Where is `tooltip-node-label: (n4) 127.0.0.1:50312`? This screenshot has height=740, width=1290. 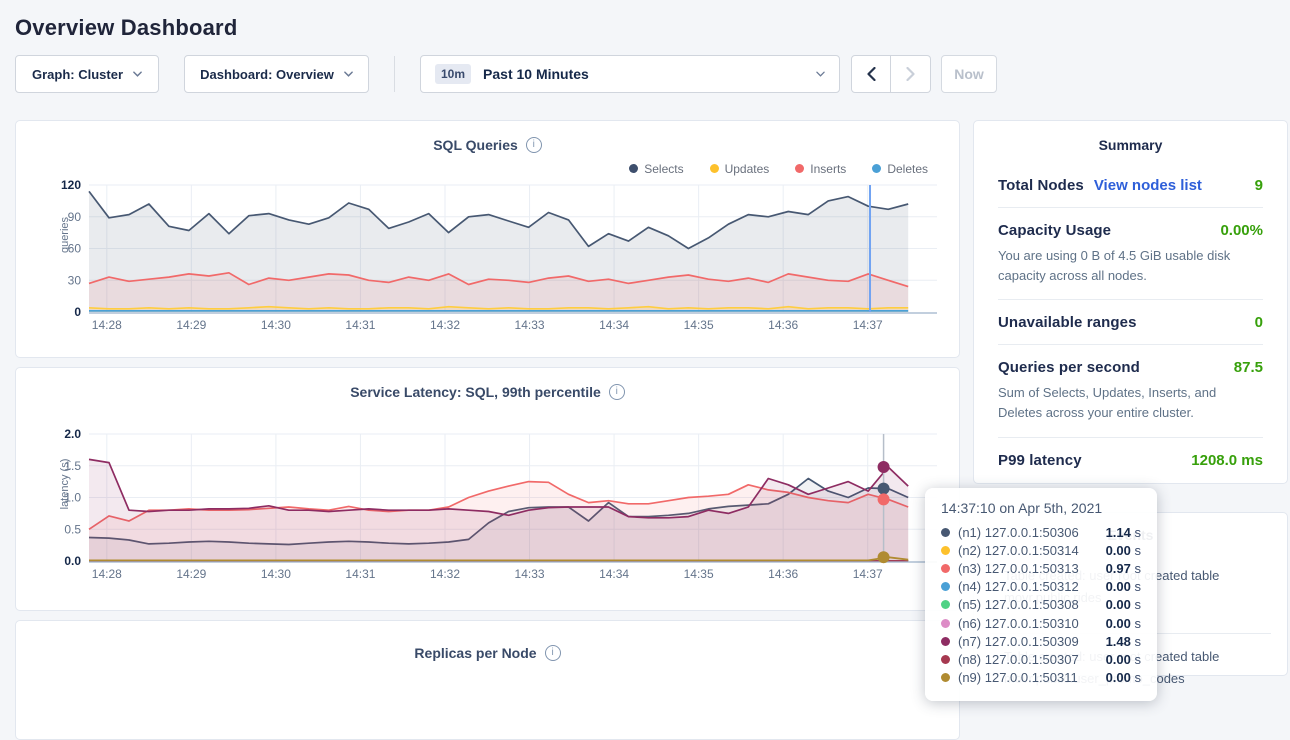 tooltip-node-label: (n4) 127.0.0.1:50312 is located at coordinates (1018, 587).